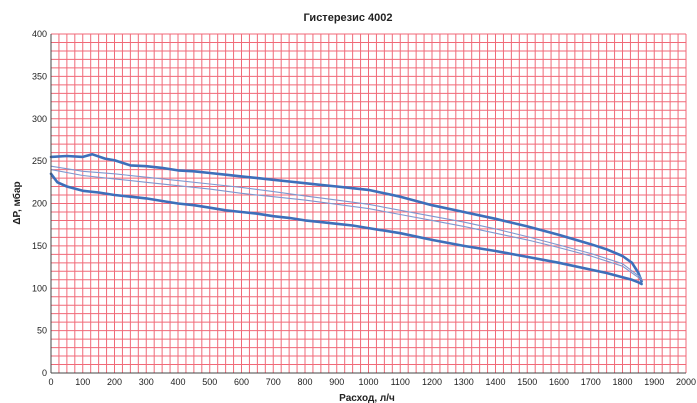 Image resolution: width=697 pixels, height=403 pixels. What do you see at coordinates (39, 34) in the screenshot?
I see `y-tick-label: 400` at bounding box center [39, 34].